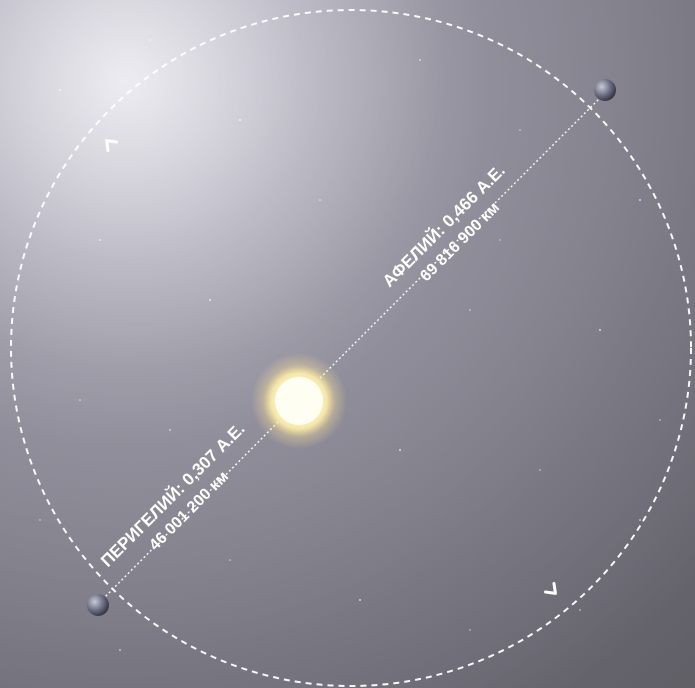 Image resolution: width=695 pixels, height=688 pixels. What do you see at coordinates (98, 605) in the screenshot?
I see `planet-perihelion` at bounding box center [98, 605].